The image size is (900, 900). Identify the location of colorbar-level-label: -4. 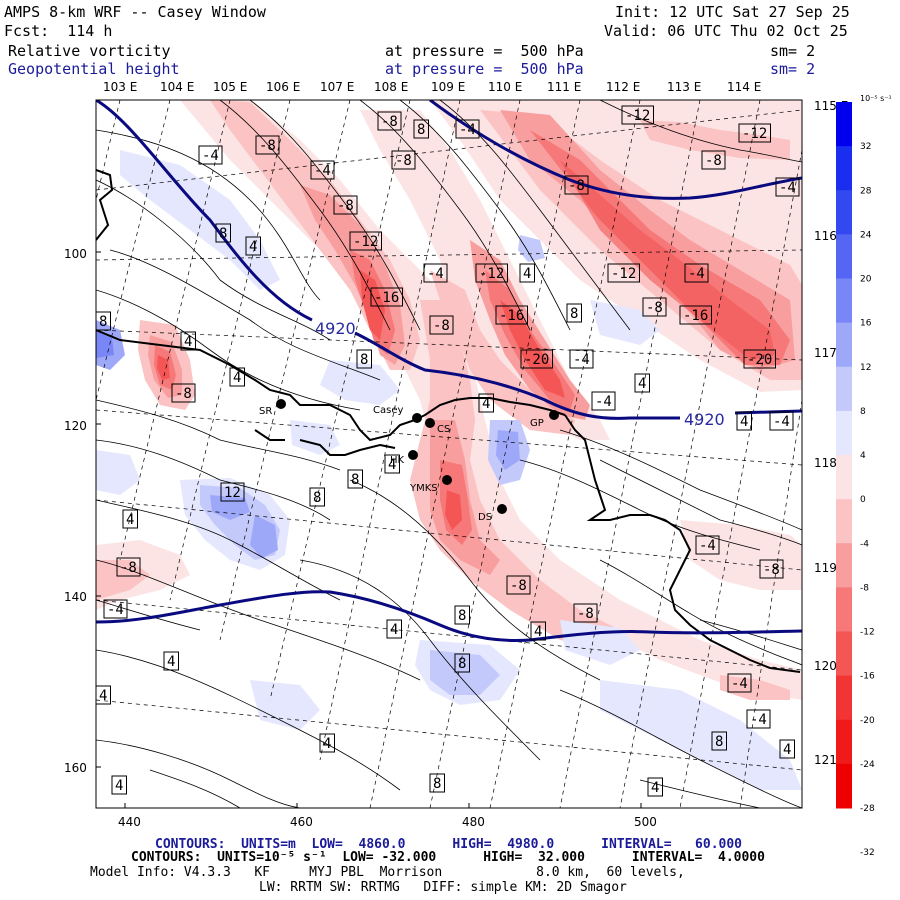
(864, 544).